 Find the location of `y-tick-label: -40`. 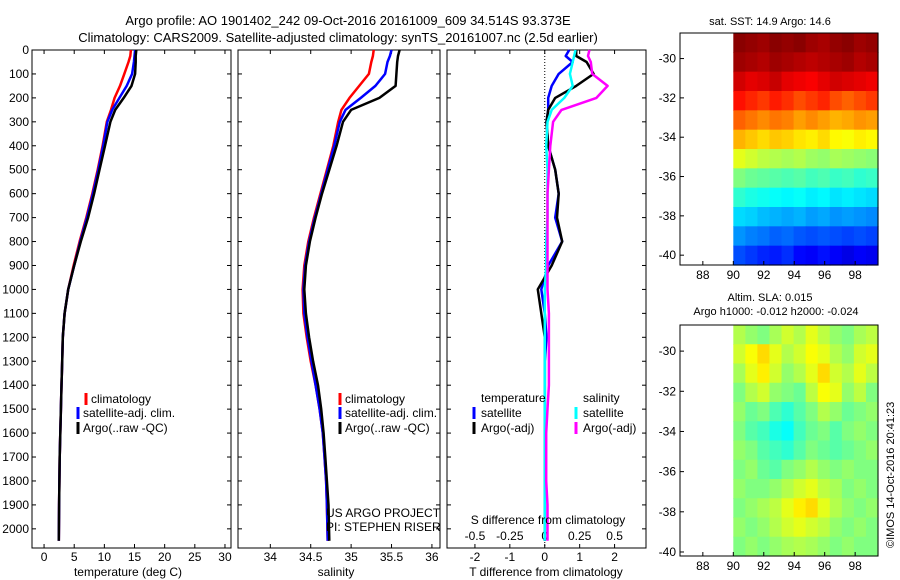

y-tick-label: -40 is located at coordinates (668, 255).